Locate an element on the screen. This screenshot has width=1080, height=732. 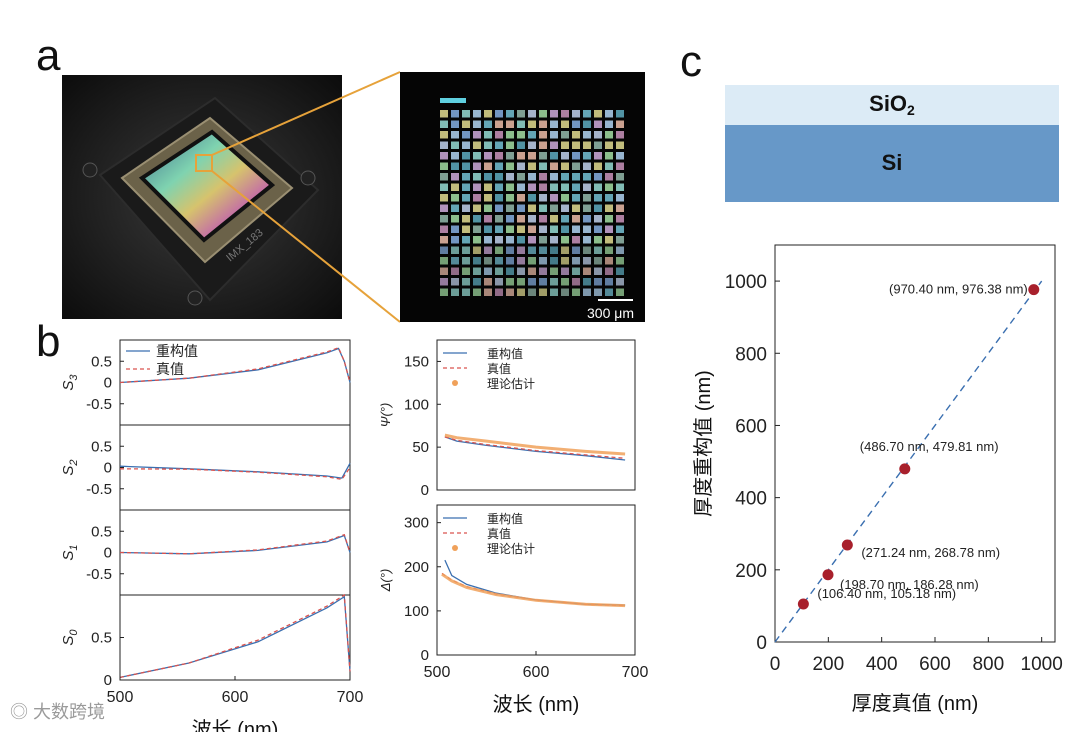
x-tick-label: 600 is located at coordinates (536, 672).